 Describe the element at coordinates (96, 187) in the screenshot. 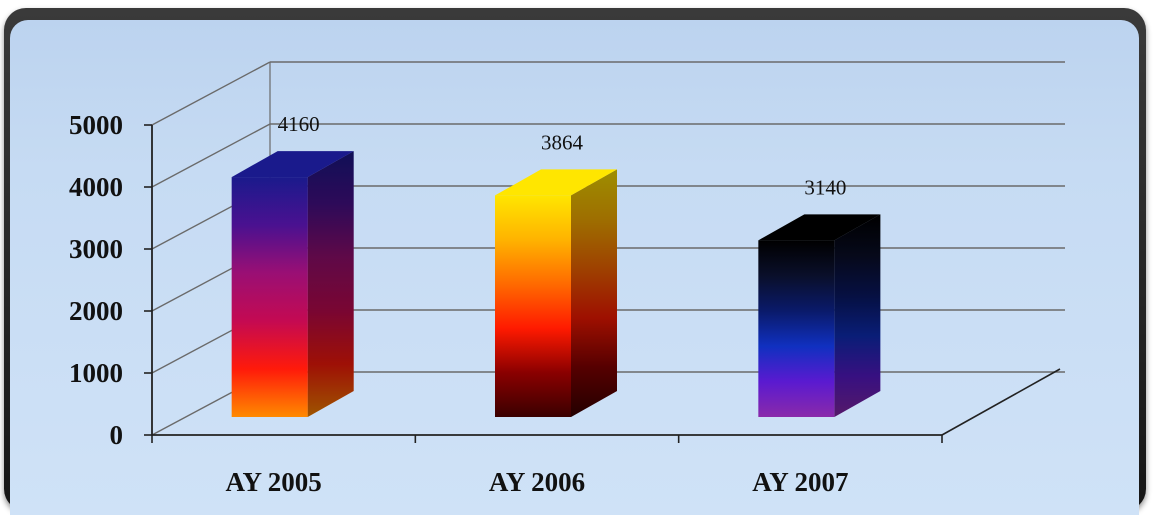

I see `y-tick-label: 4000` at that location.